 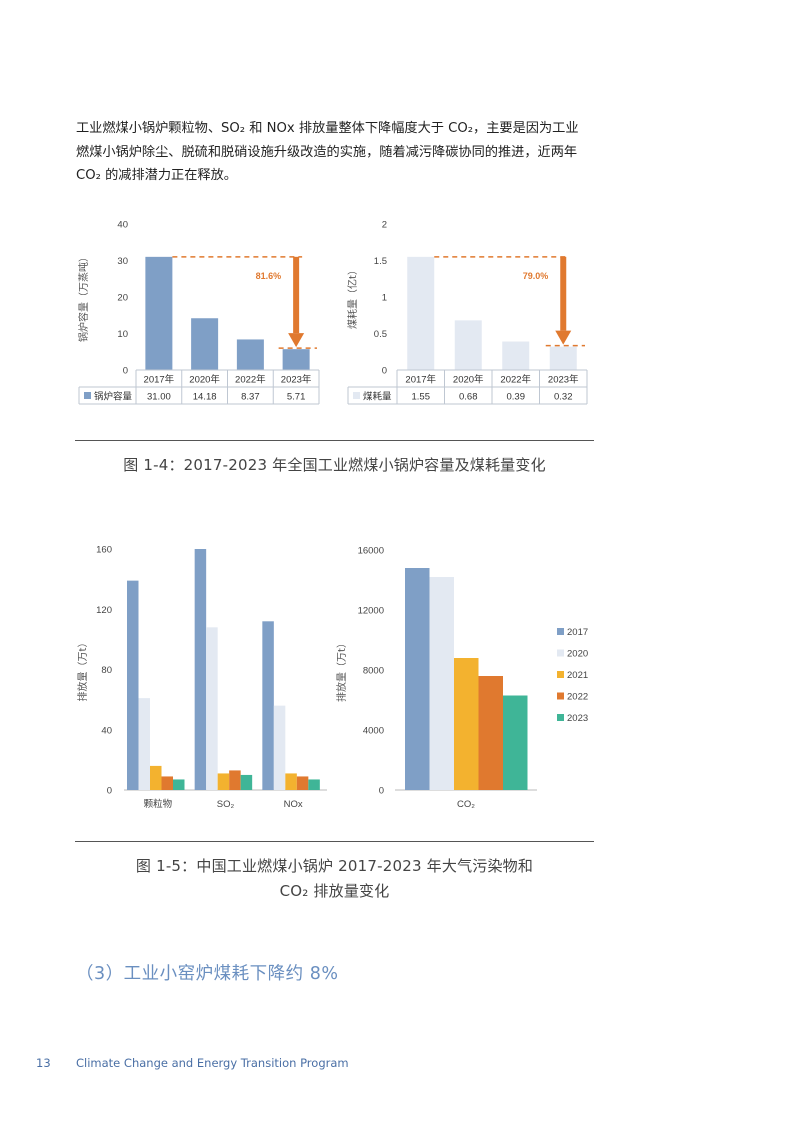 I want to click on pollutants-ytick: 0, so click(x=109, y=791).